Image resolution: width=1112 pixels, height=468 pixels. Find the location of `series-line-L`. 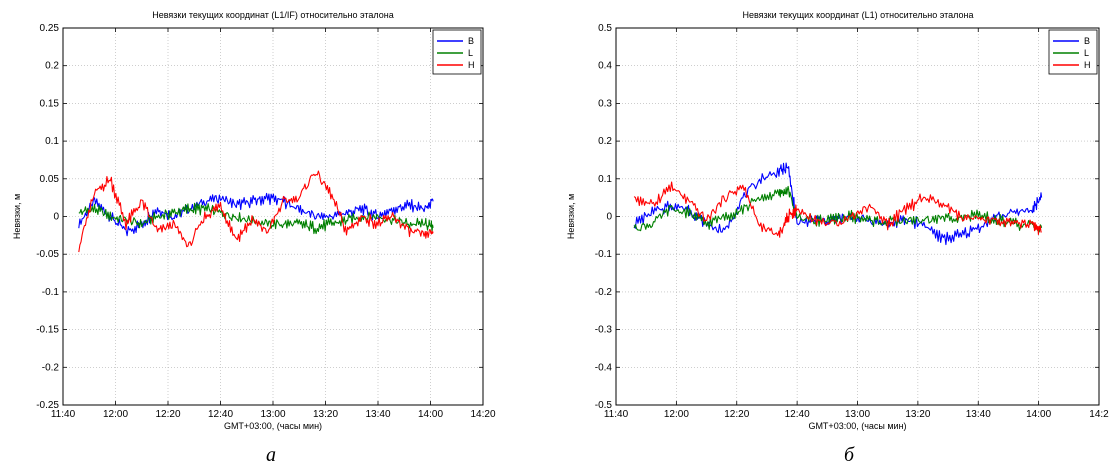

series-line-L is located at coordinates (838, 209).